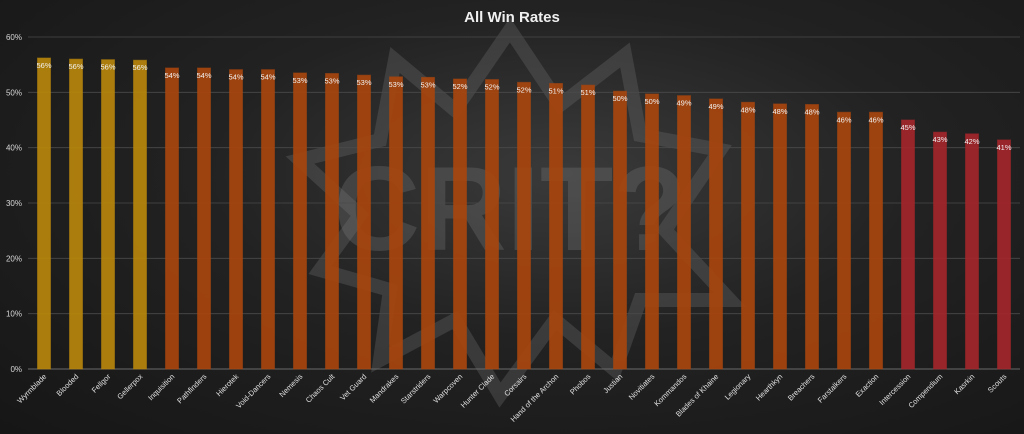 This screenshot has width=1024, height=434. What do you see at coordinates (1003, 147) in the screenshot?
I see `data-label: 41%` at bounding box center [1003, 147].